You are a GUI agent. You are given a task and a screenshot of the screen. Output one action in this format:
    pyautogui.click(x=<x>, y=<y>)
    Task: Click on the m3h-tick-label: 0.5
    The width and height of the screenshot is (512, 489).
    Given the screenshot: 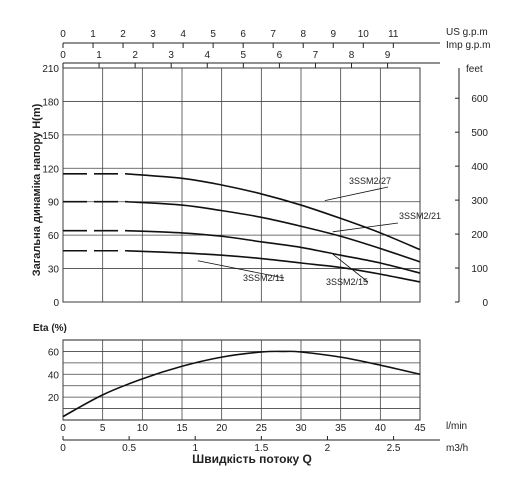 What is the action you would take?
    pyautogui.click(x=129, y=448)
    